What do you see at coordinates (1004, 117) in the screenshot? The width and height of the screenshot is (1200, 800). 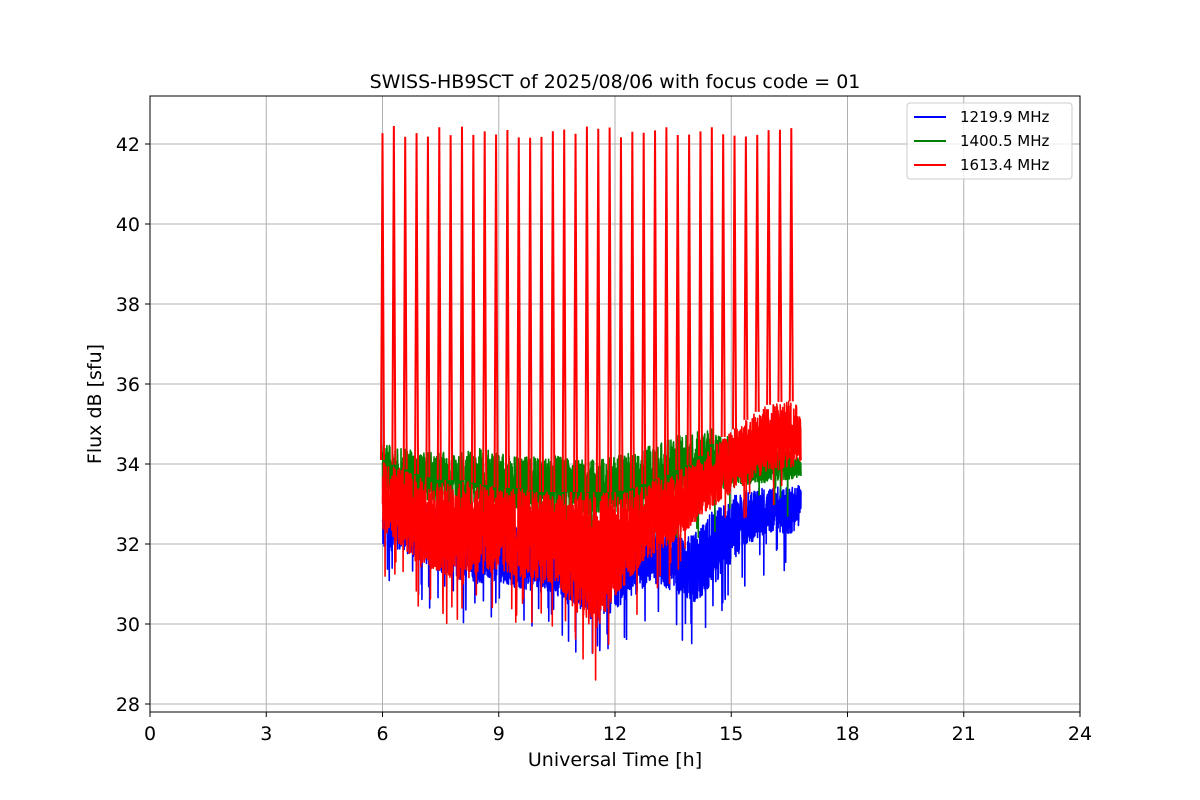 I see `legend-label: 1219.9 MHz` at bounding box center [1004, 117].